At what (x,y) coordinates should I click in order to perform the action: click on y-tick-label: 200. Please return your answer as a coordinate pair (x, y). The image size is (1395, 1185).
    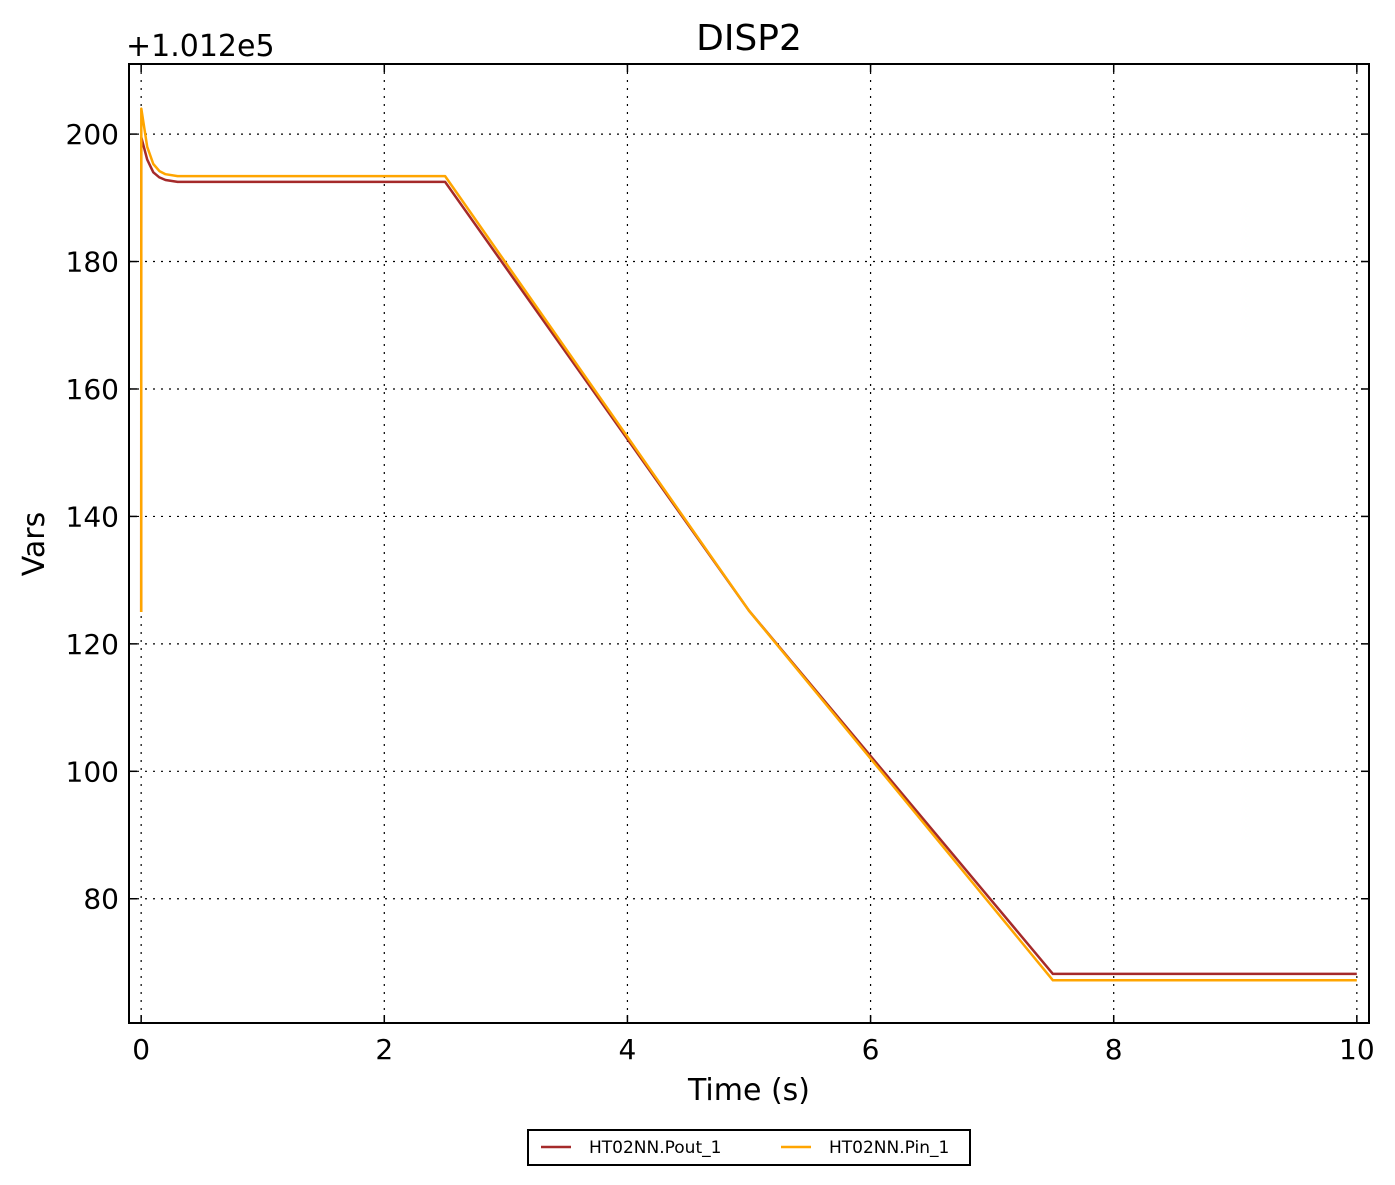
    Looking at the image, I should click on (92, 134).